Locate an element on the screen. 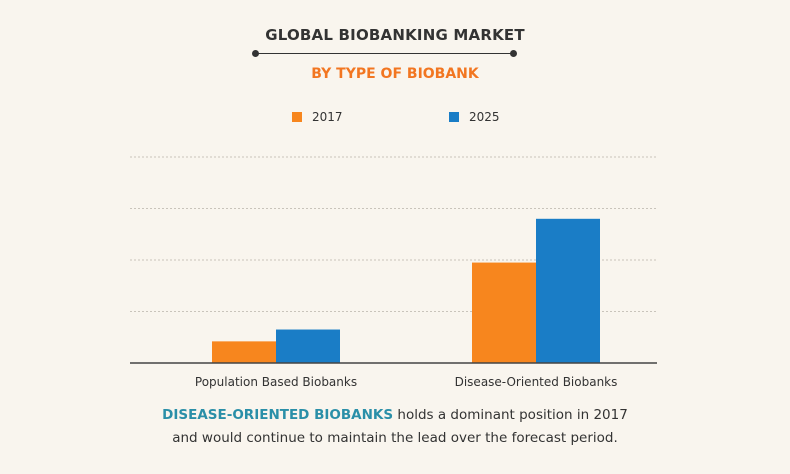 Image resolution: width=790 pixels, height=474 pixels. bar-2025-disease-oriented-biobanks is located at coordinates (568, 290).